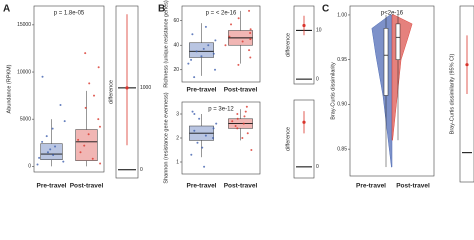 This screenshot has width=474, height=240. I want to click on panel-letter: C, so click(325, 9).